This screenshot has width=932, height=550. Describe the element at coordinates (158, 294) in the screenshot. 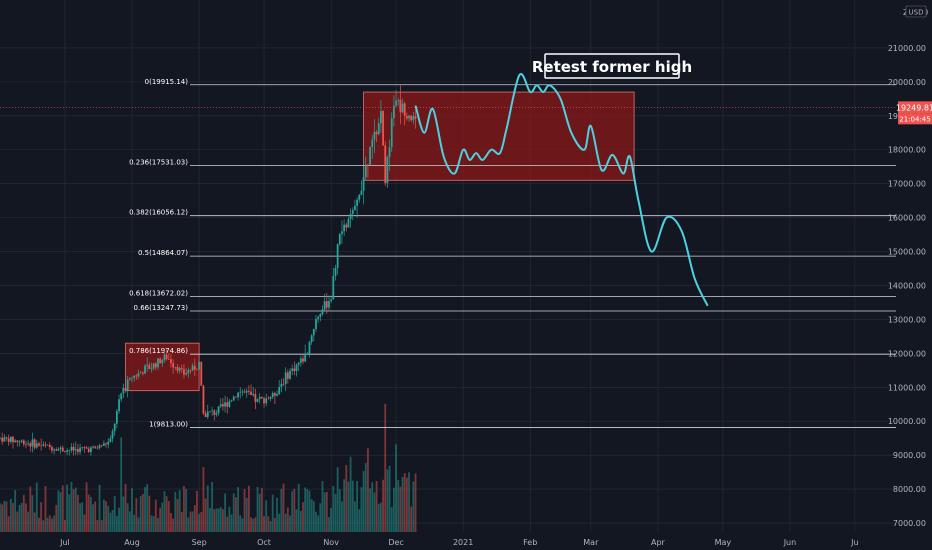

I see `fib-label: 0.618(13672.02)` at that location.